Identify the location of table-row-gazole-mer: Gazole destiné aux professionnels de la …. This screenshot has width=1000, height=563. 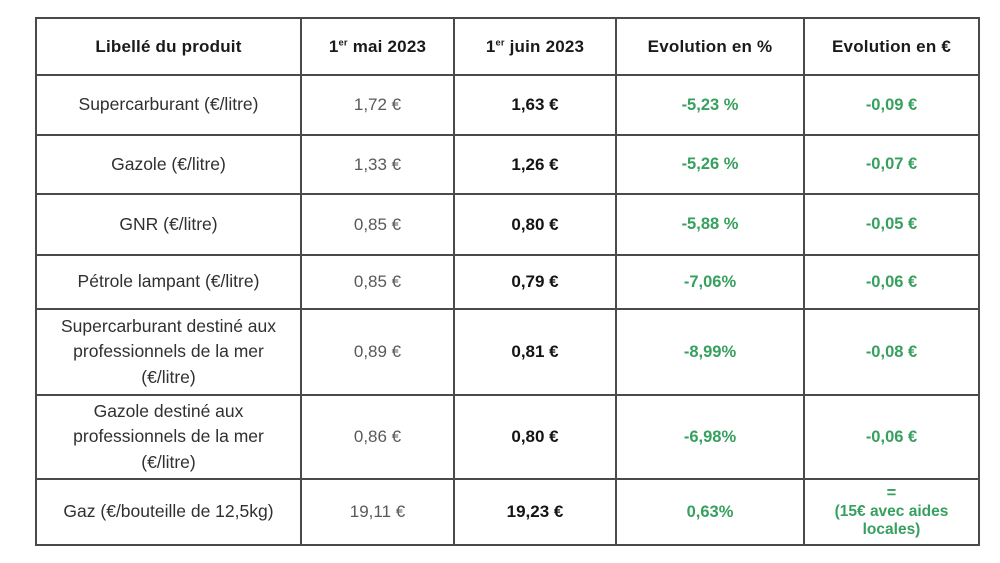
(507, 437).